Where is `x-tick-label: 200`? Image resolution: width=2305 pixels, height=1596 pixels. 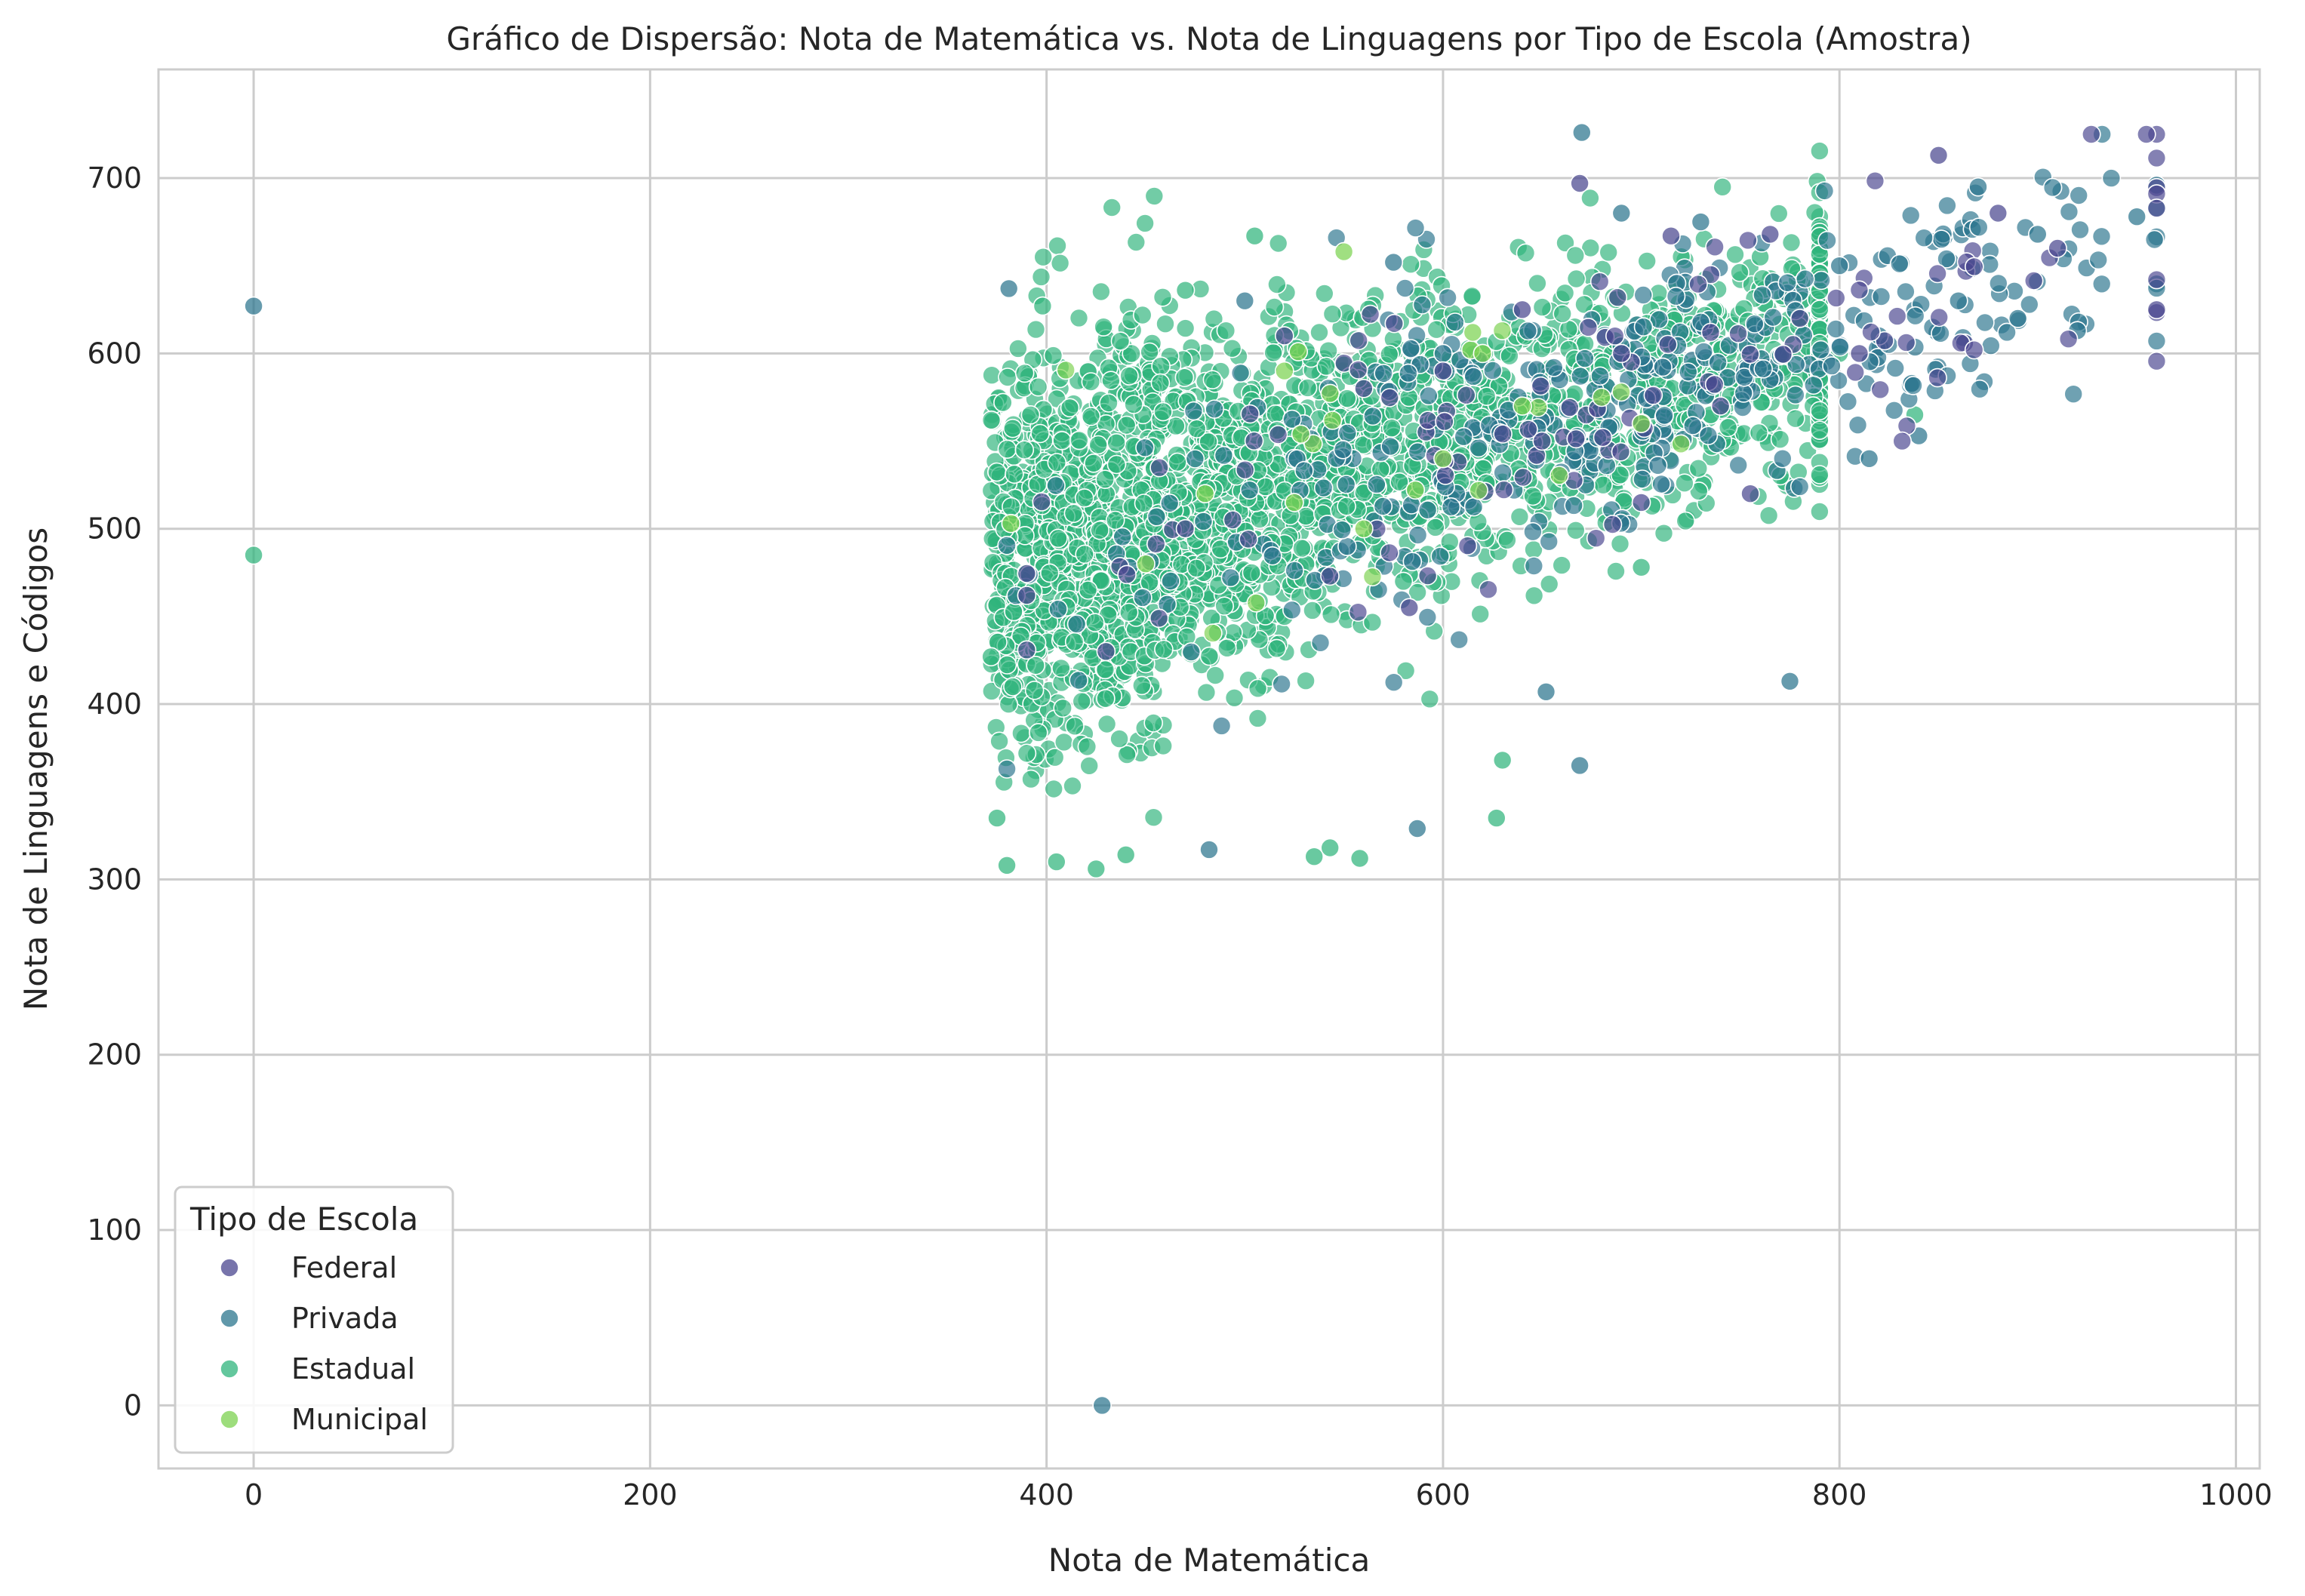 x-tick-label: 200 is located at coordinates (650, 1494).